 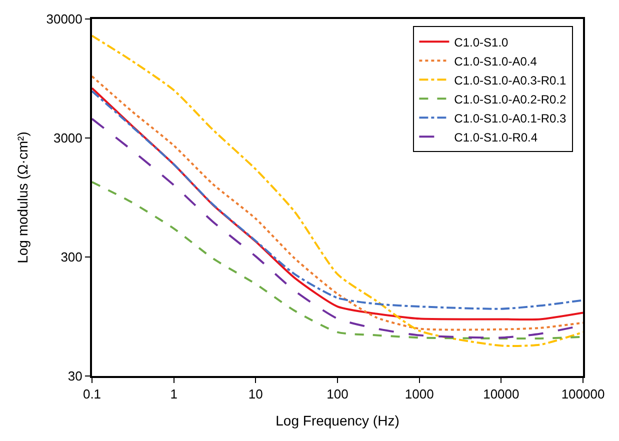 I want to click on x-tick-label: 10000, so click(x=501, y=394).